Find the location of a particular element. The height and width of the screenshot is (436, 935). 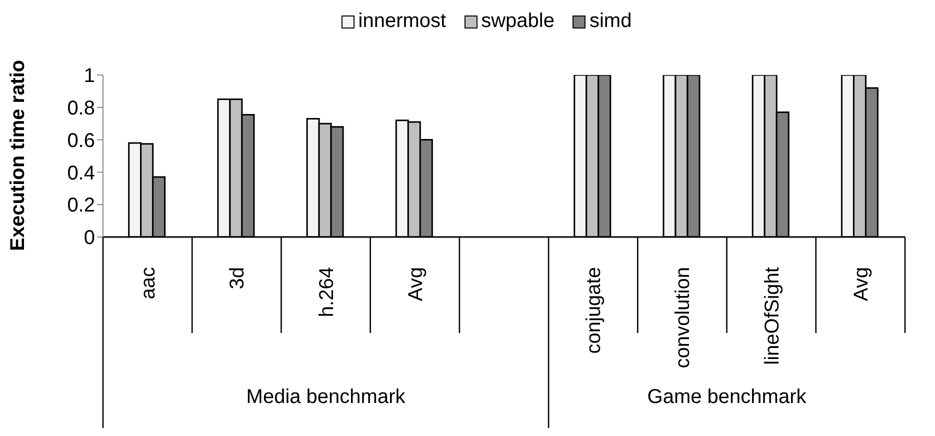

x-tick-label: 3d is located at coordinates (237, 278).